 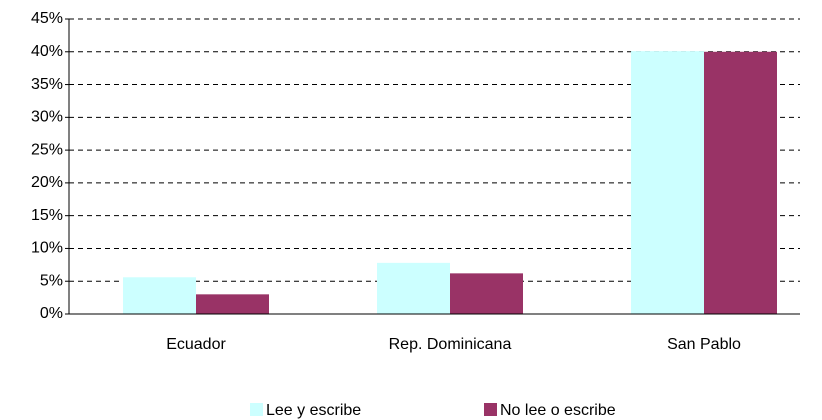 I want to click on y-tick-label: 35%, so click(x=47, y=84).